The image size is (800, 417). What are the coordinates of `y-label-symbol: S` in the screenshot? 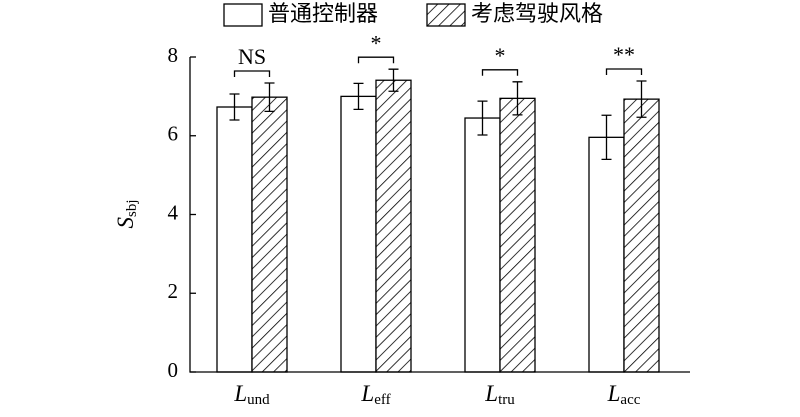 It's located at (125, 223).